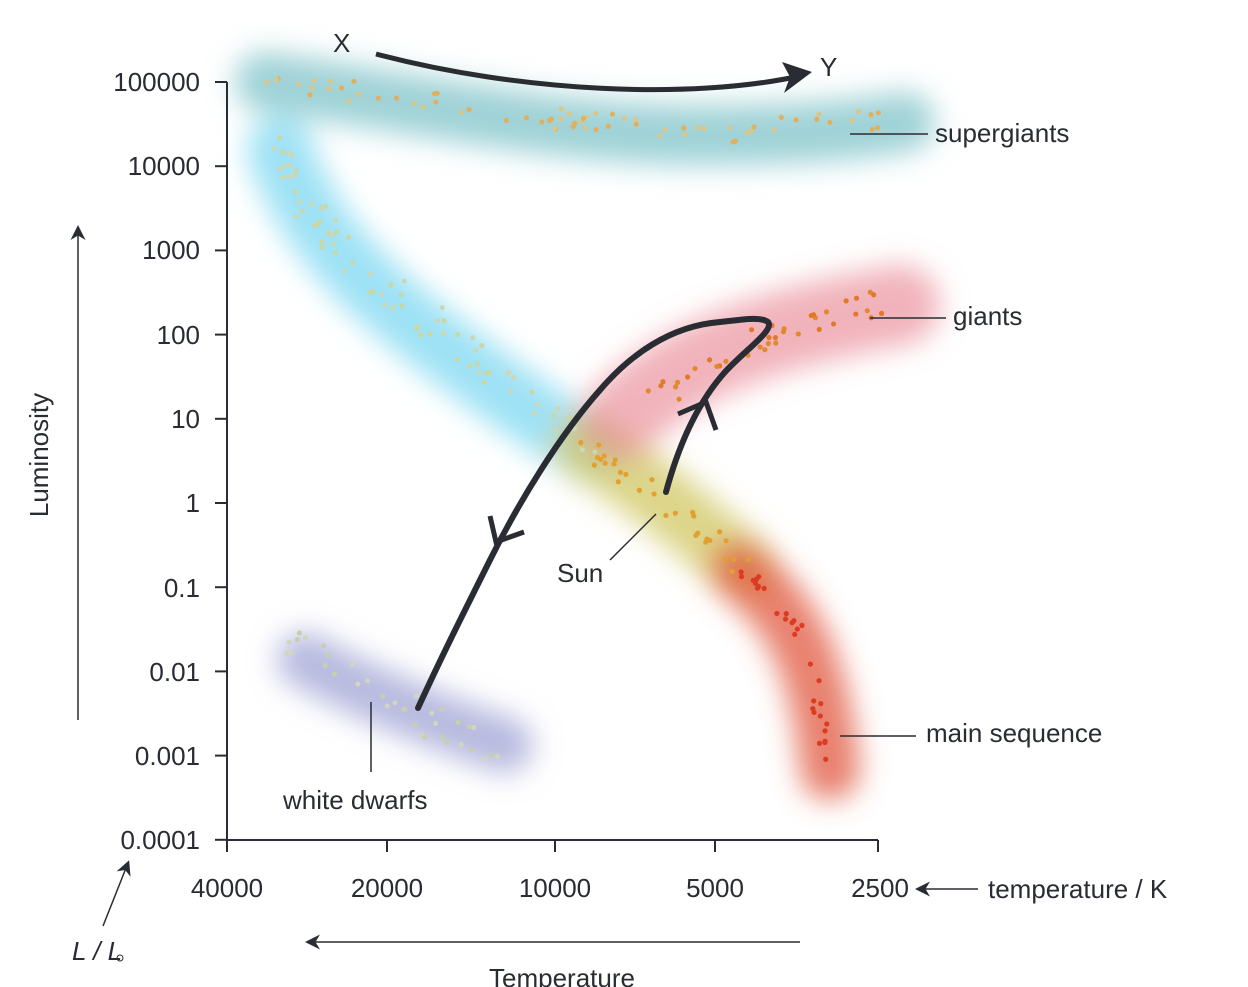 Image resolution: width=1248 pixels, height=987 pixels. What do you see at coordinates (1002, 133) in the screenshot?
I see `supergiants-label: supergiants` at bounding box center [1002, 133].